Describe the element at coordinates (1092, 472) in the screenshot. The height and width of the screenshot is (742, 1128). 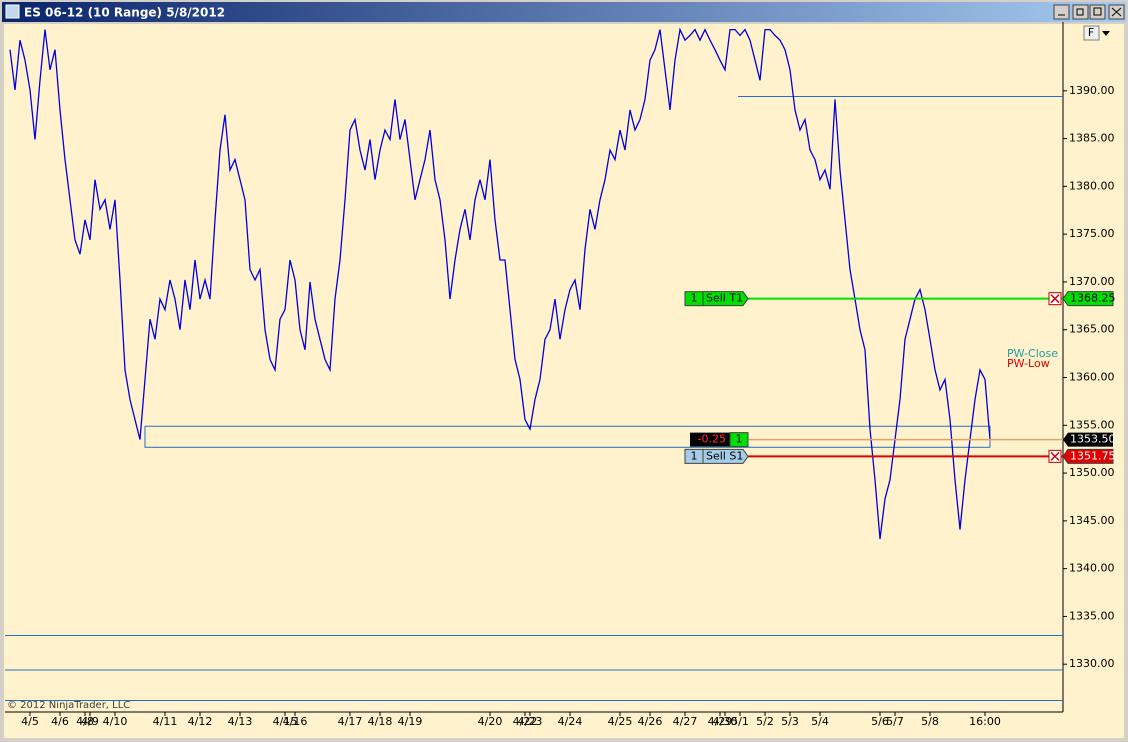
I see `y-tick-label: 1350.00` at that location.